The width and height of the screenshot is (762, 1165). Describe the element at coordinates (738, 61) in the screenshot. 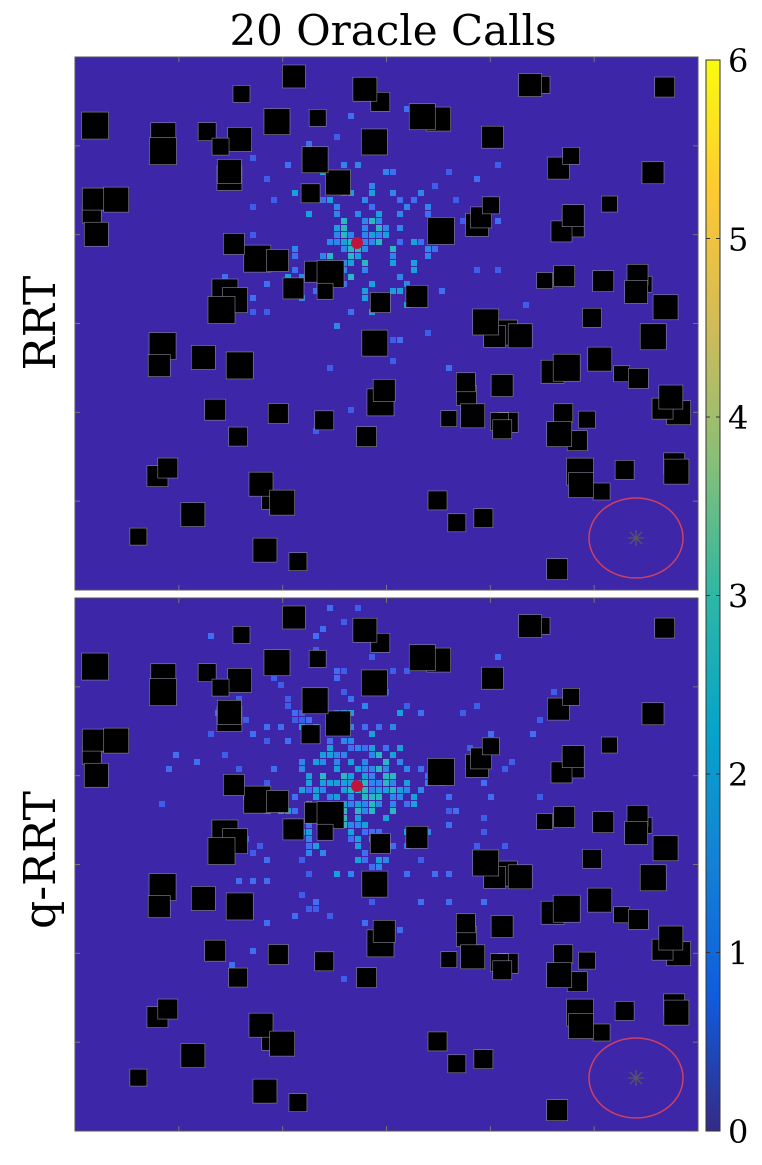

I see `colorbar-tick-label: 6` at that location.